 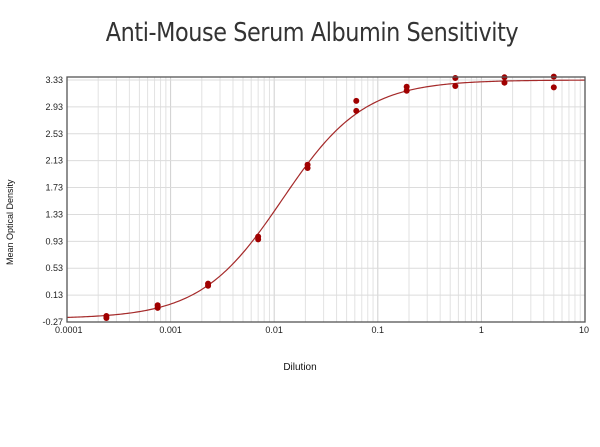 What do you see at coordinates (170, 330) in the screenshot?
I see `x-tick-label: 0.001` at bounding box center [170, 330].